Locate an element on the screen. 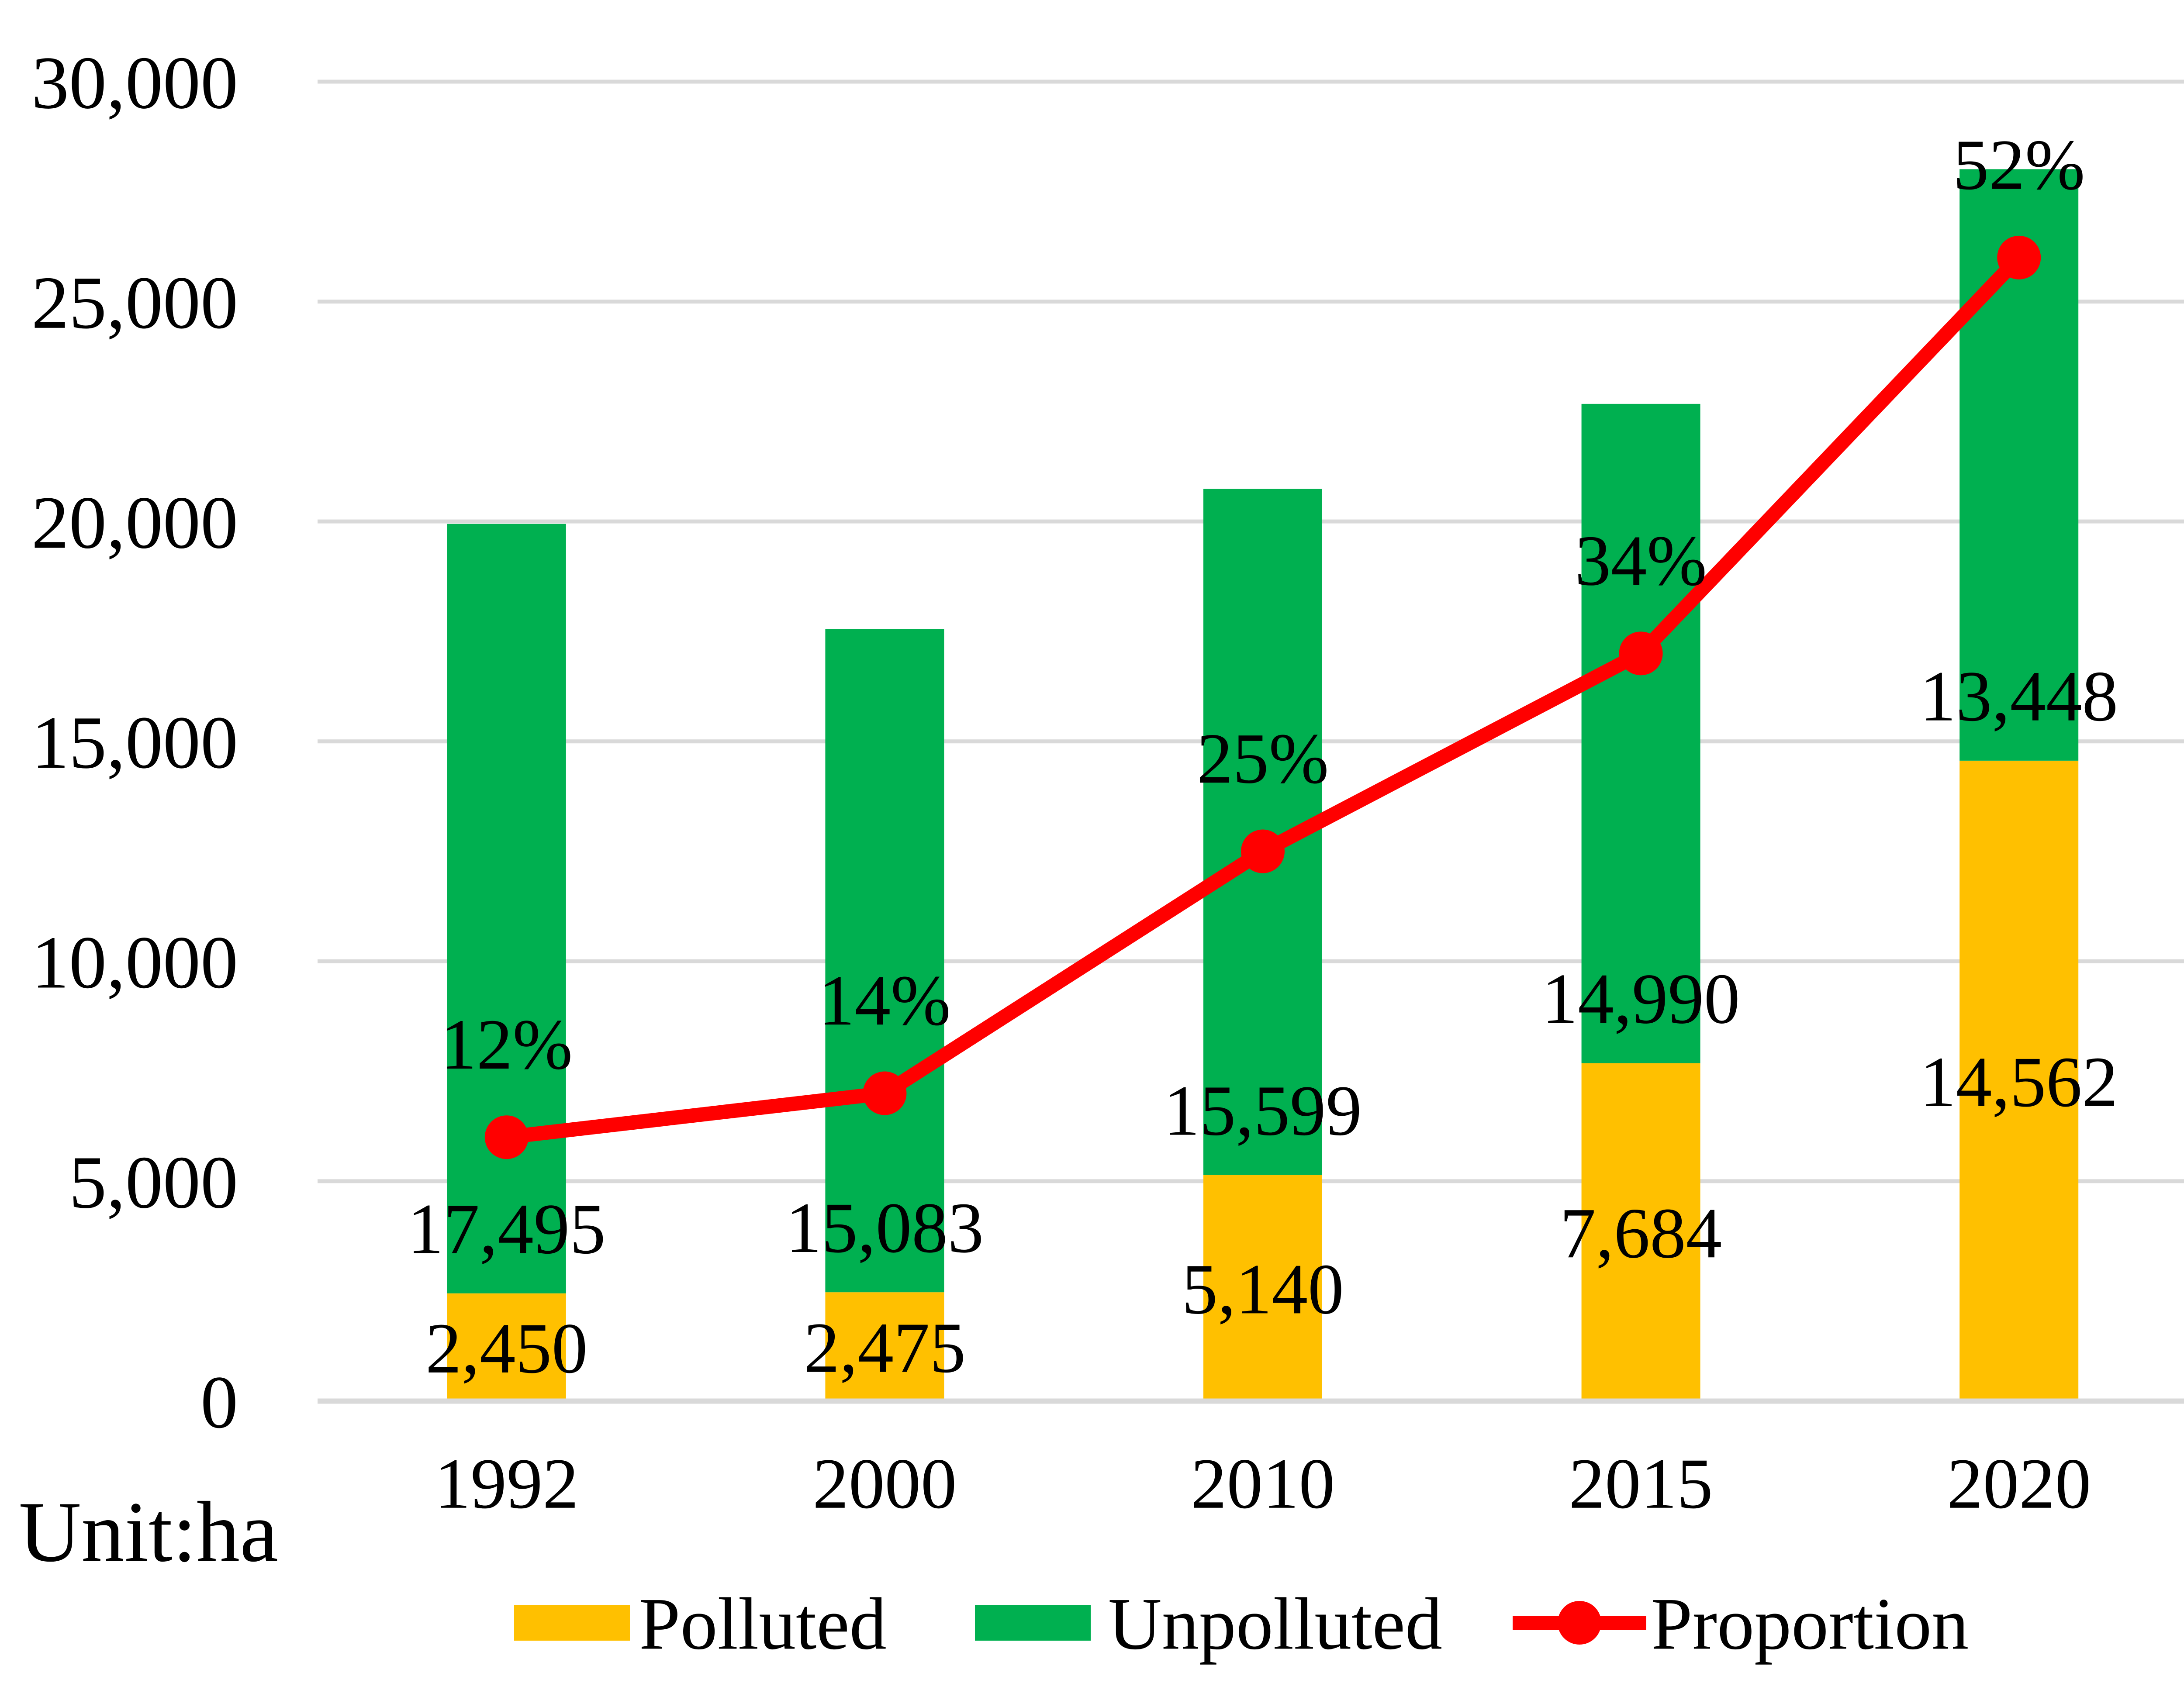 This screenshot has width=2184, height=1683. left-axis-tick-label: 5,000 is located at coordinates (153, 1183).